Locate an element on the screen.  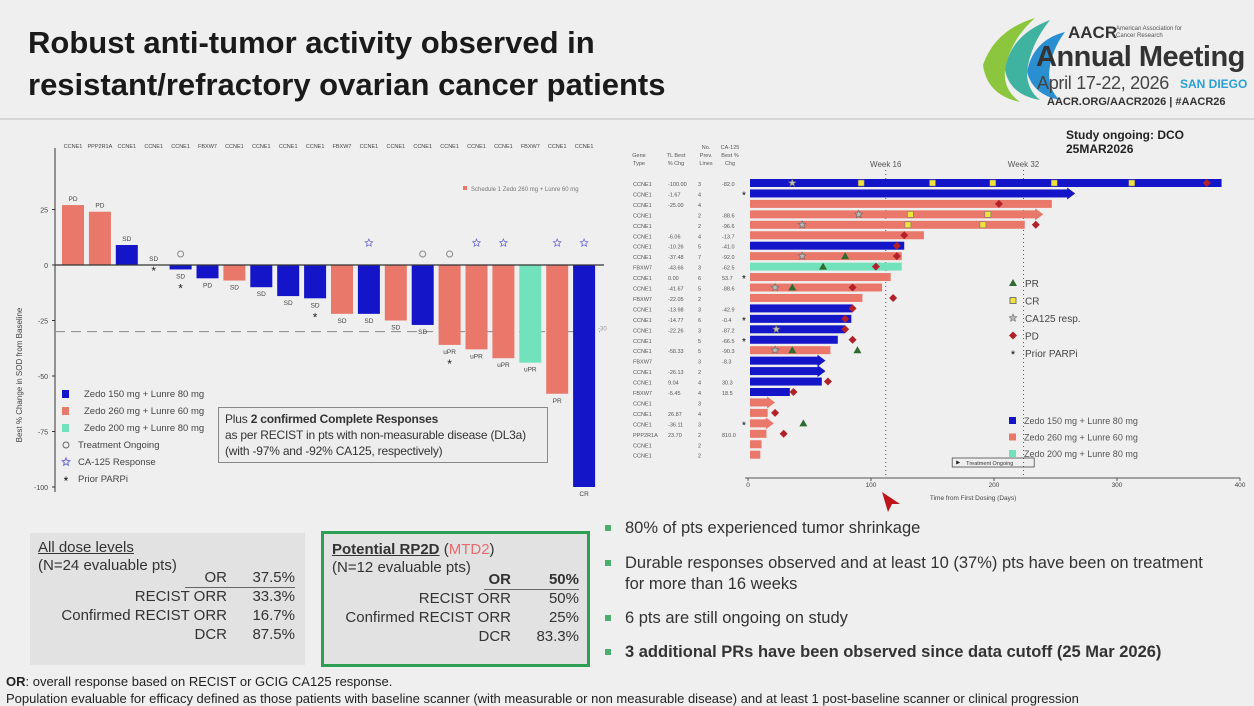
stat-value: 25% is located at coordinates (563, 617).